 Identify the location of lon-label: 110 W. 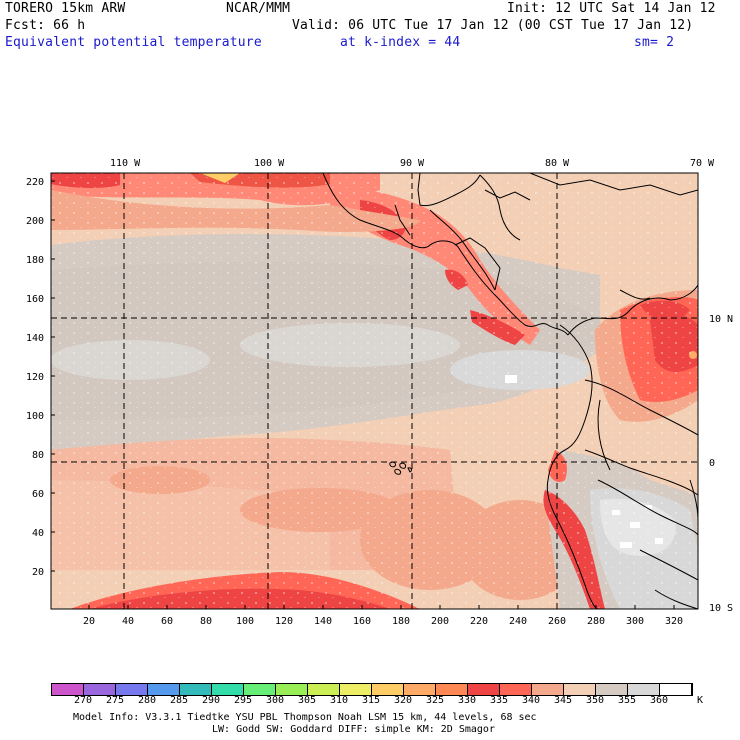
(125, 163).